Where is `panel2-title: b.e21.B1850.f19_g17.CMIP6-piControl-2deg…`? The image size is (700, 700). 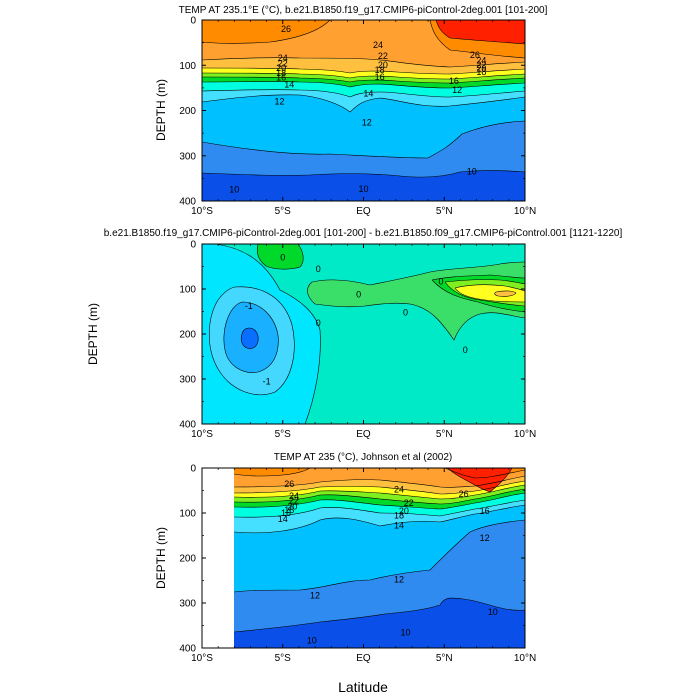 panel2-title: b.e21.B1850.f19_g17.CMIP6-piControl-2deg… is located at coordinates (363, 233).